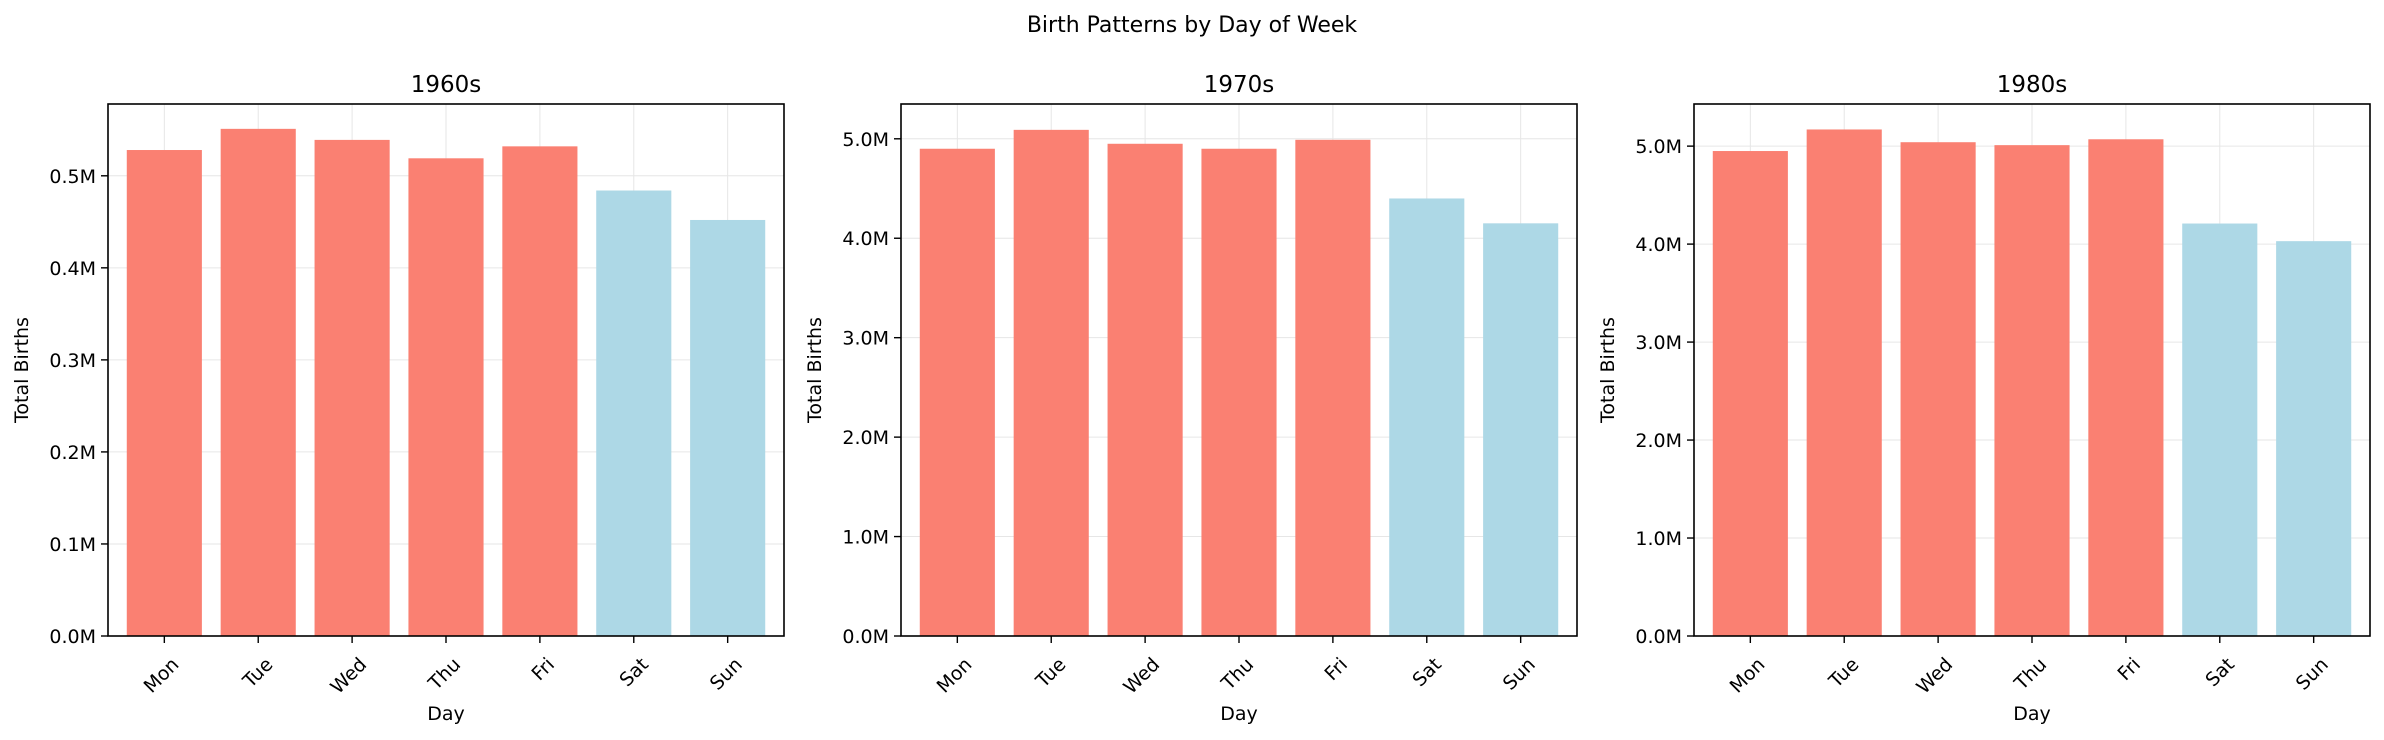 Image resolution: width=2384 pixels, height=740 pixels. What do you see at coordinates (1239, 85) in the screenshot?
I see `subplot-title: 1970s` at bounding box center [1239, 85].